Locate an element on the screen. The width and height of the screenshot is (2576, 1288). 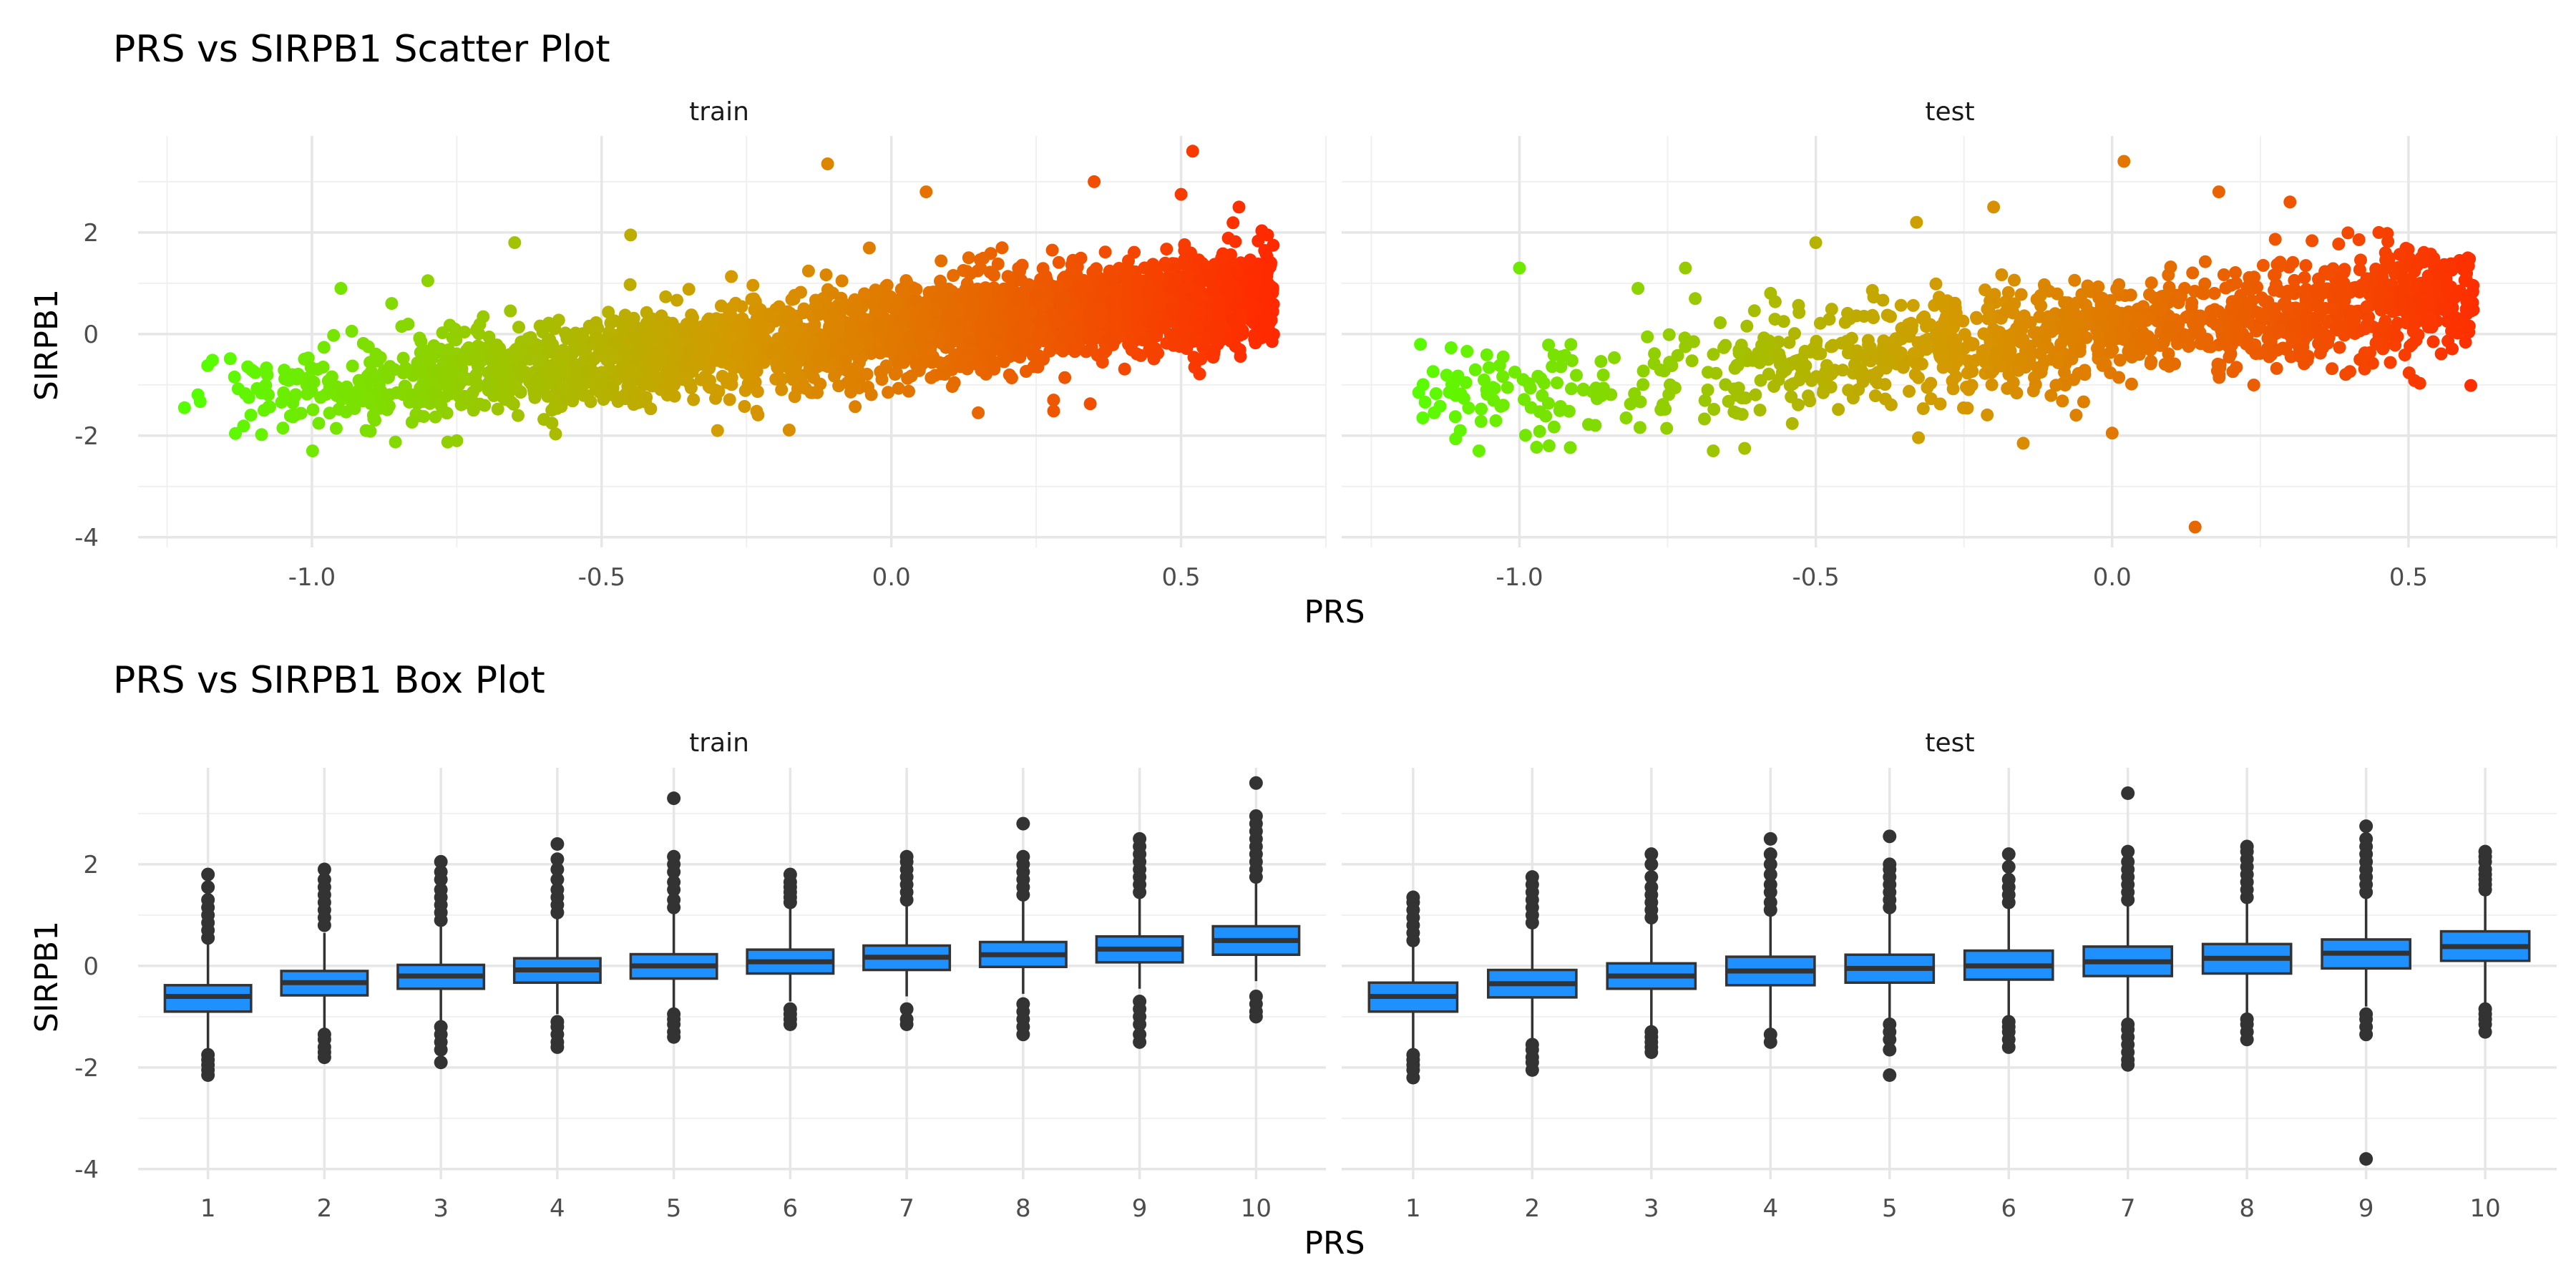
x-tick-label: 4 is located at coordinates (557, 1208).